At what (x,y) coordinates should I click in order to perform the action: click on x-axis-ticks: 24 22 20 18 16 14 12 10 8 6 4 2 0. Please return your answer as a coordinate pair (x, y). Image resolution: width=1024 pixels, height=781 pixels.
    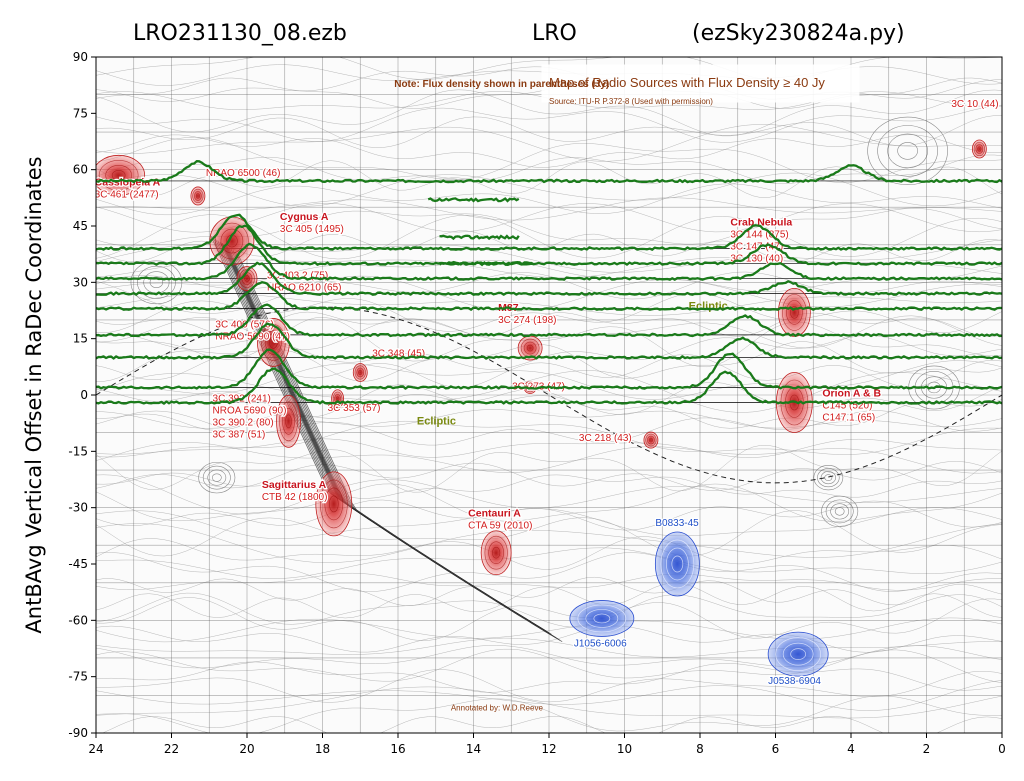
    Looking at the image, I should click on (547, 744).